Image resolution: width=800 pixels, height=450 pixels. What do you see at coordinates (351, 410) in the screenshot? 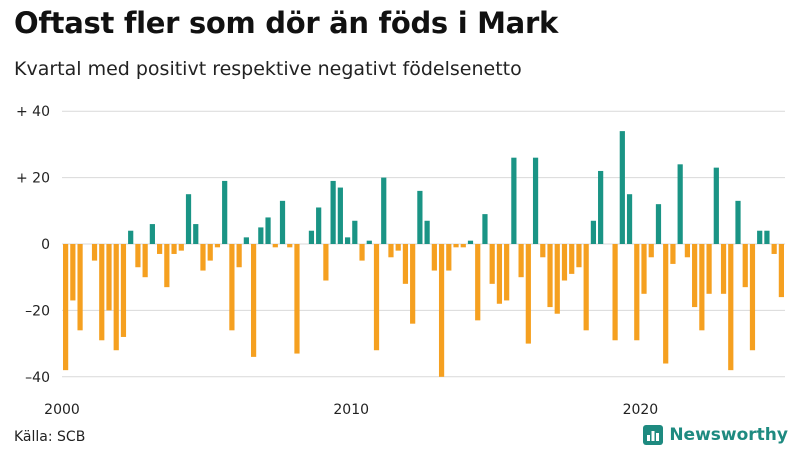
I see `x-tick-label: 2010` at bounding box center [351, 410].